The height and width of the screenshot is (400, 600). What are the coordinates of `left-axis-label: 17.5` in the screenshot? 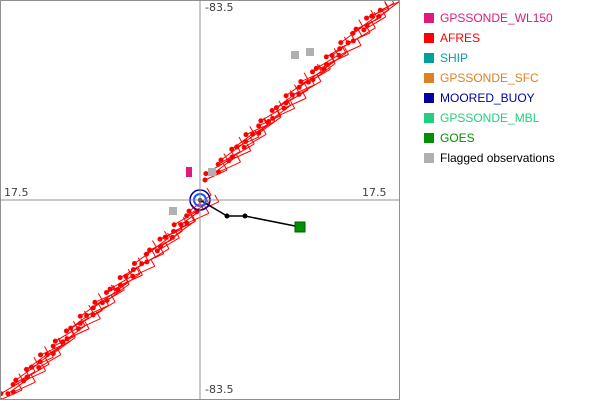 It's located at (16, 192).